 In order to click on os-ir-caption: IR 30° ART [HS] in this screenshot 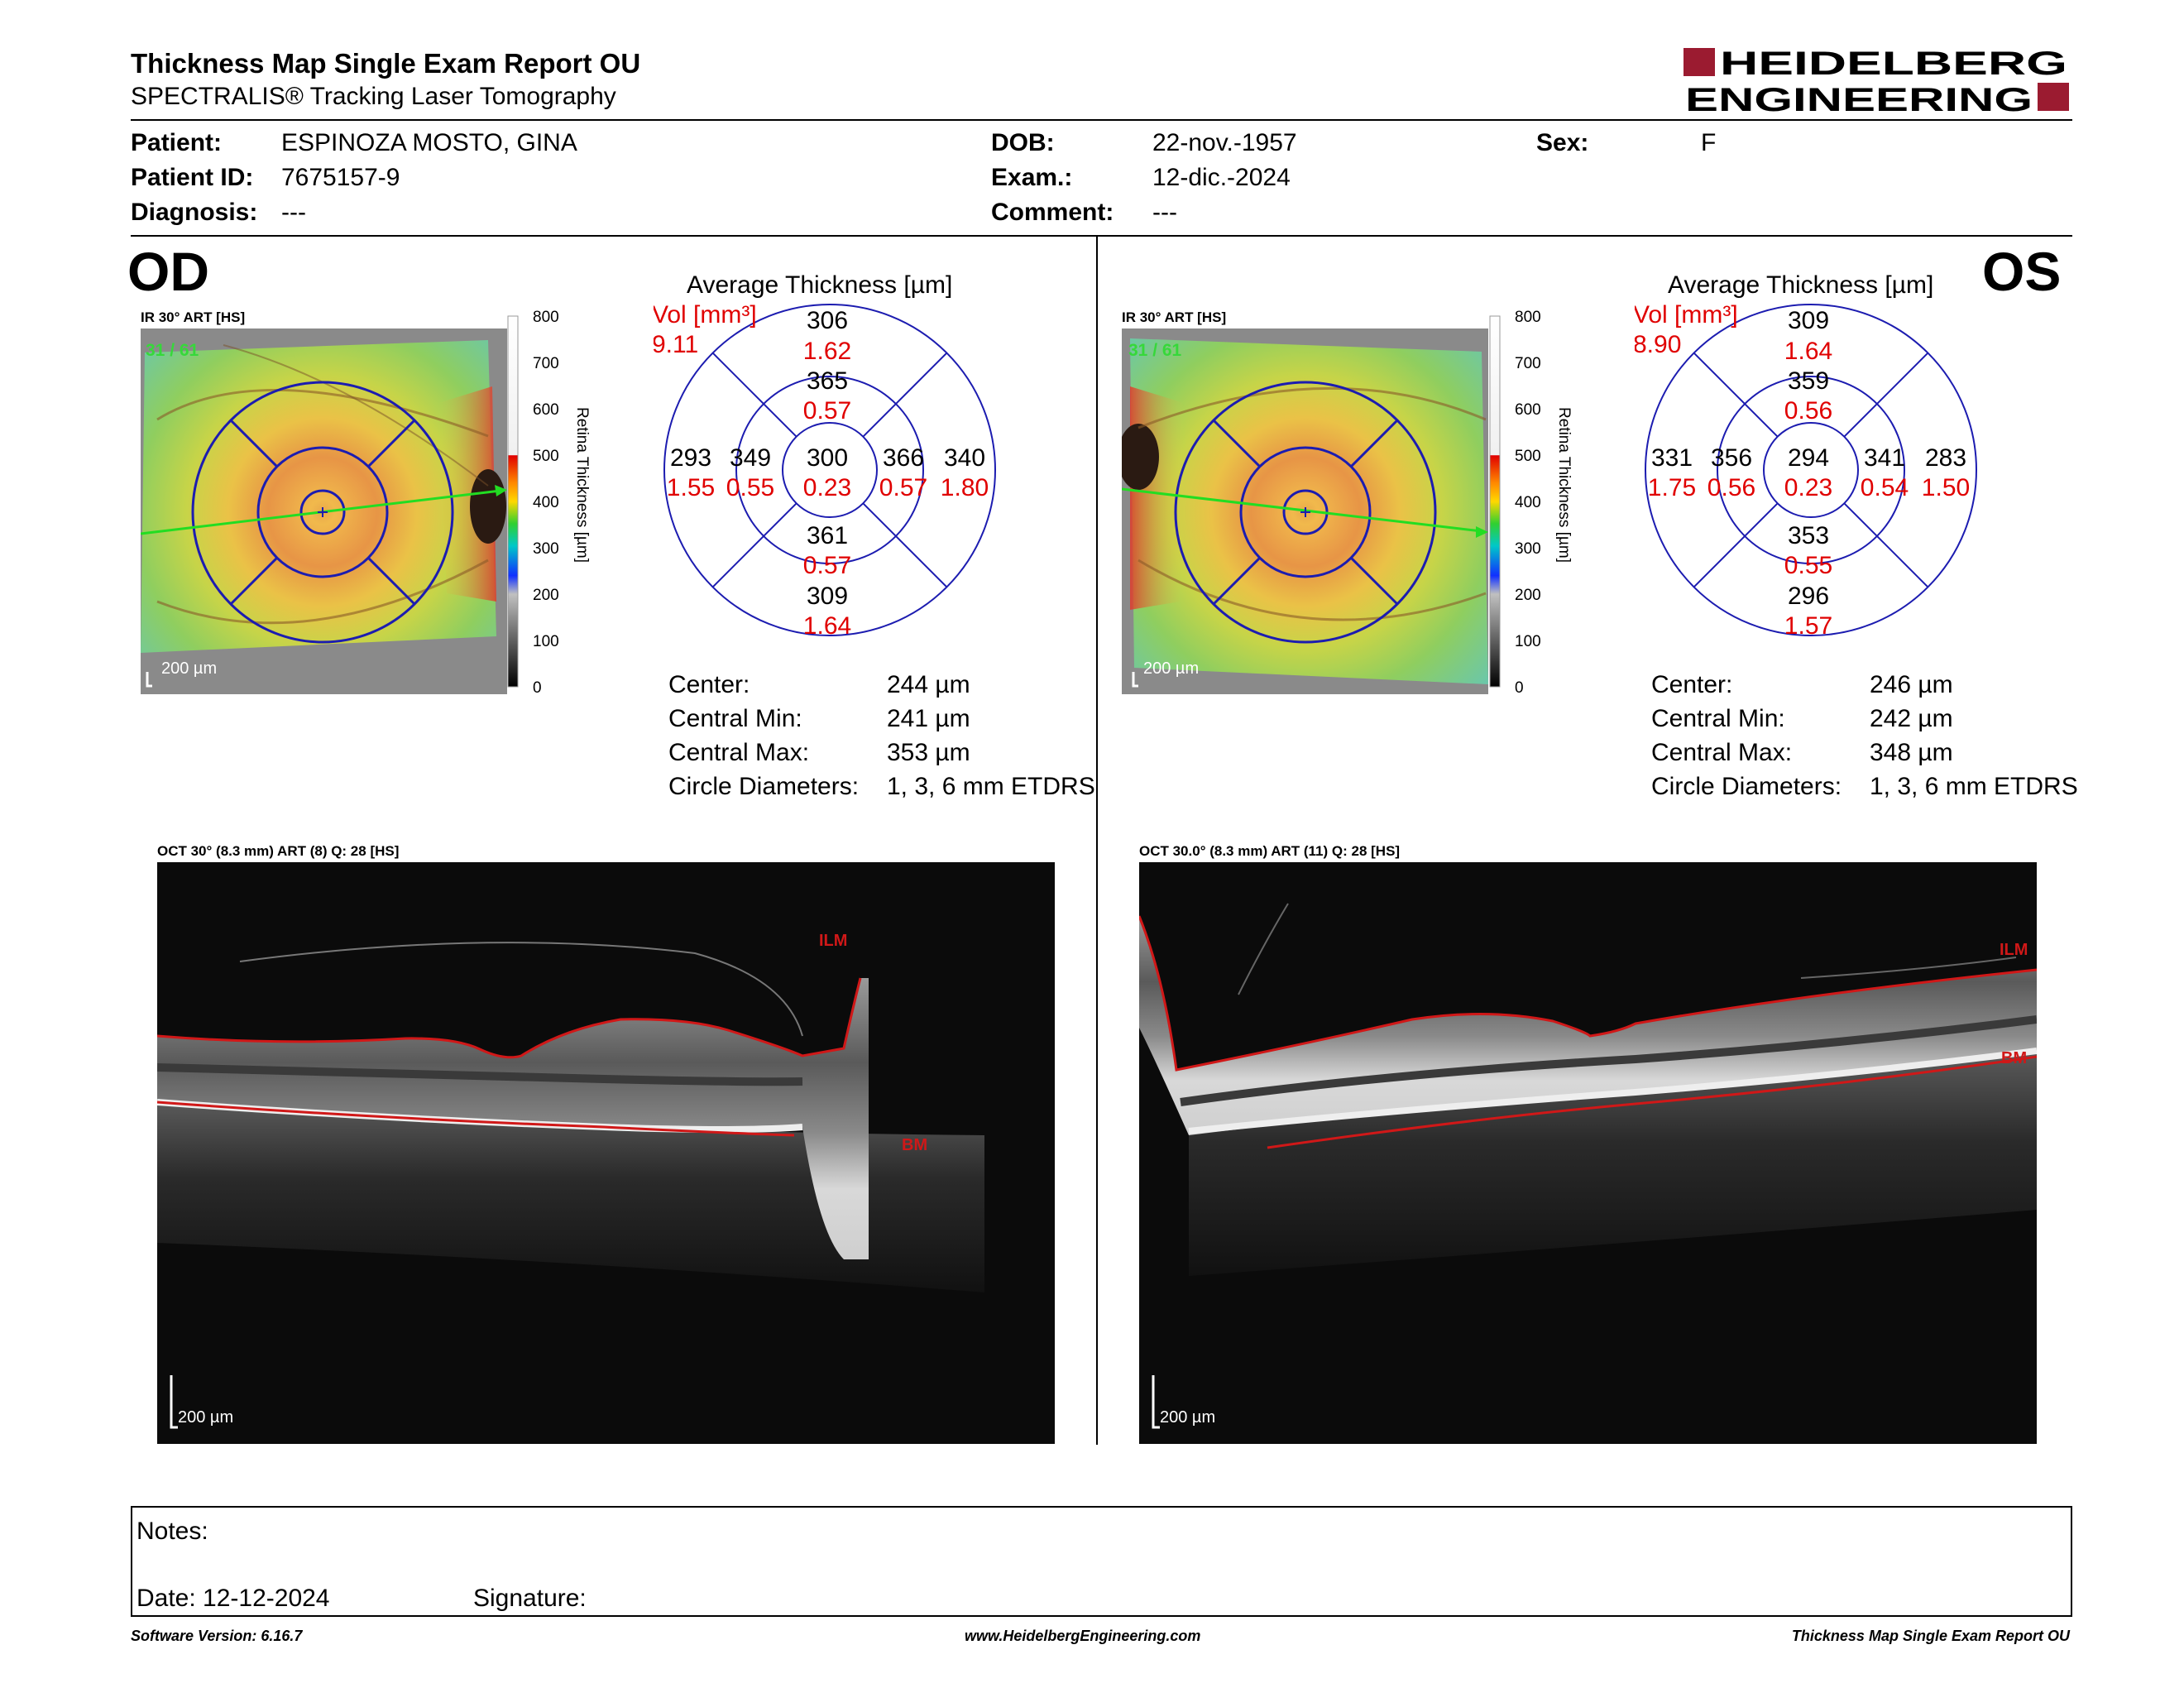, I will do `click(1174, 317)`.